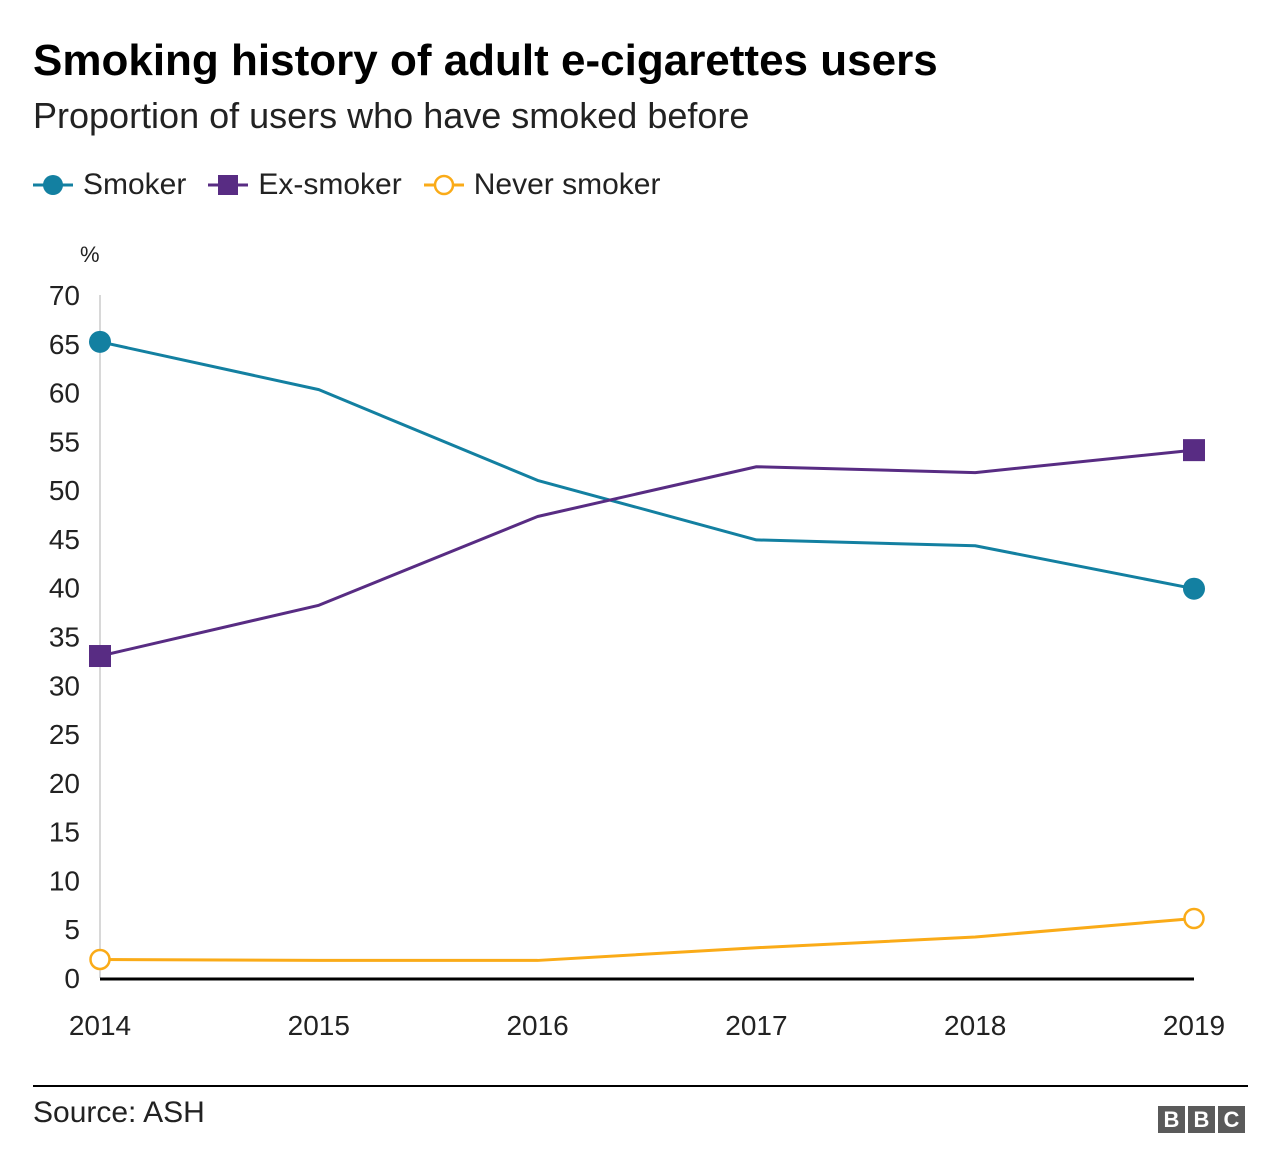 Image resolution: width=1280 pixels, height=1174 pixels. Describe the element at coordinates (100, 959) in the screenshot. I see `data-point-never-smoker-2014` at that location.